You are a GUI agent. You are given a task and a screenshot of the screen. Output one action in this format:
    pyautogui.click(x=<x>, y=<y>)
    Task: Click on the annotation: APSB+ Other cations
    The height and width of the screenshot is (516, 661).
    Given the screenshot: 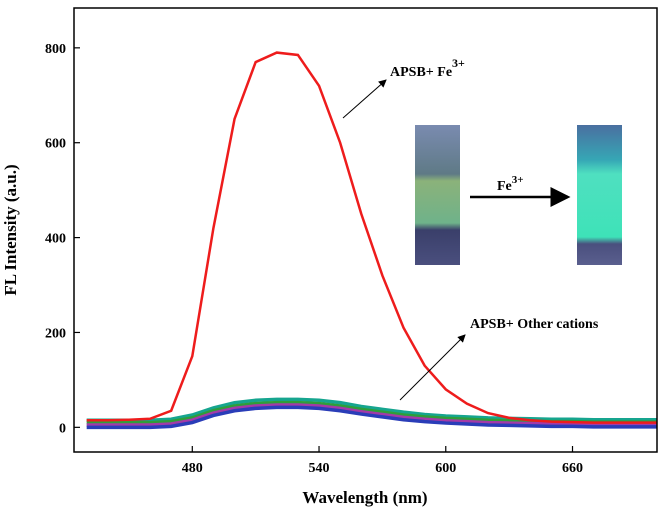 What is the action you would take?
    pyautogui.click(x=534, y=324)
    